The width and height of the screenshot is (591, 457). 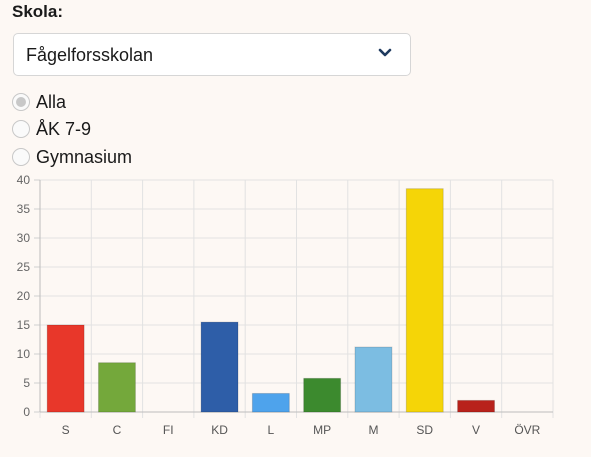 What do you see at coordinates (219, 430) in the screenshot?
I see `x-tick-label: KD` at bounding box center [219, 430].